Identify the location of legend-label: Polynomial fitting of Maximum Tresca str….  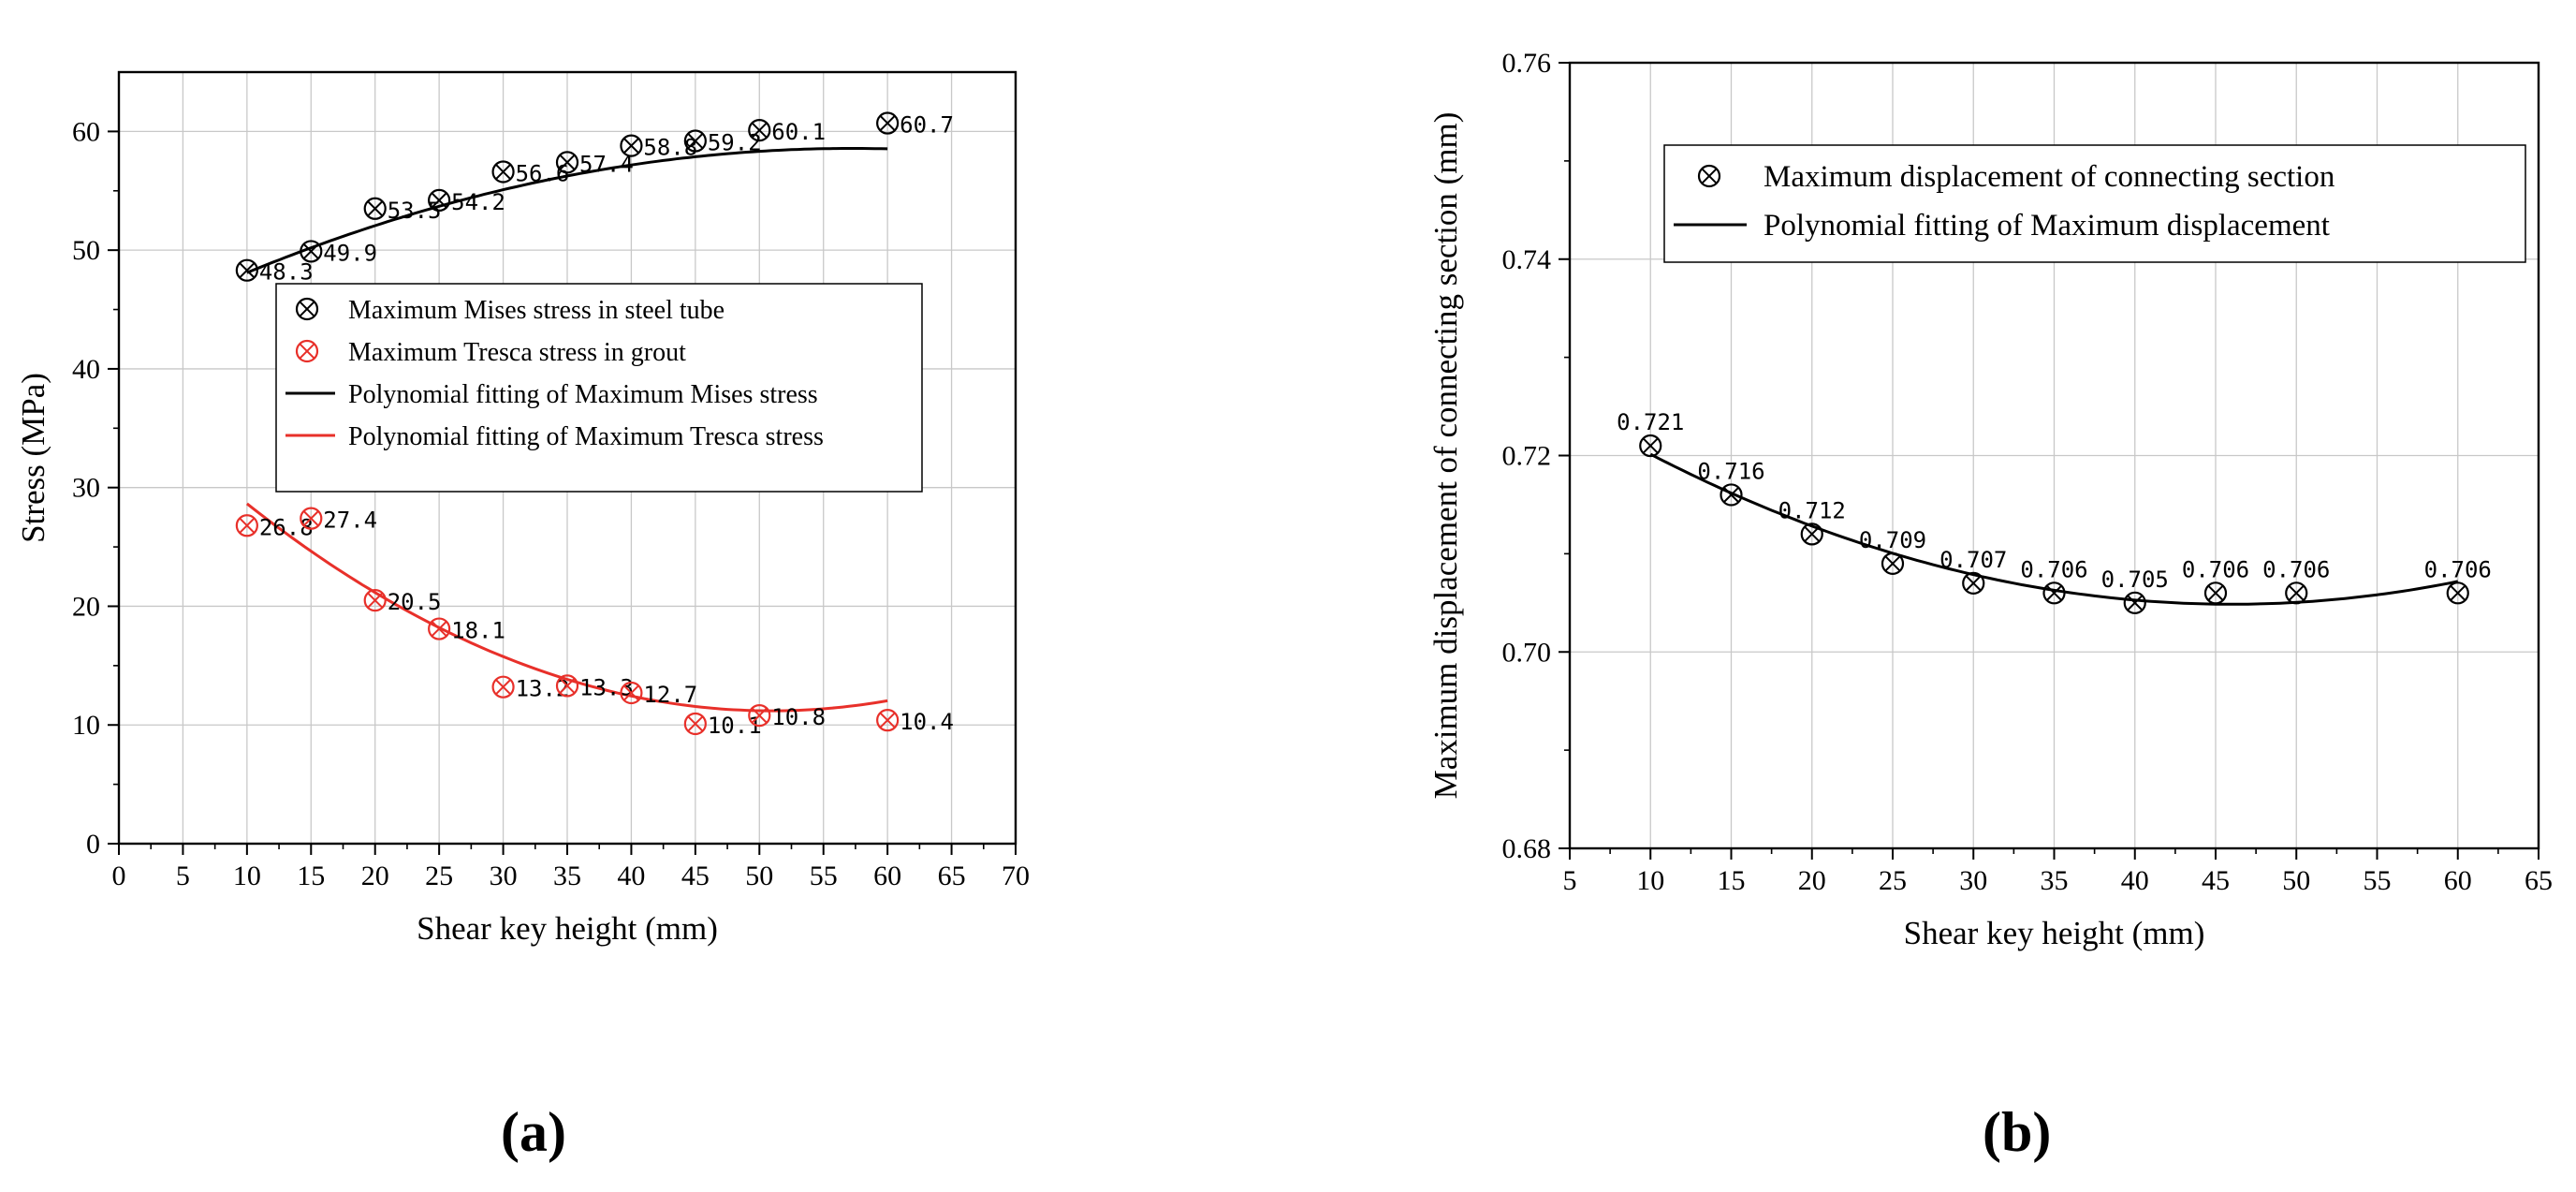
(586, 437).